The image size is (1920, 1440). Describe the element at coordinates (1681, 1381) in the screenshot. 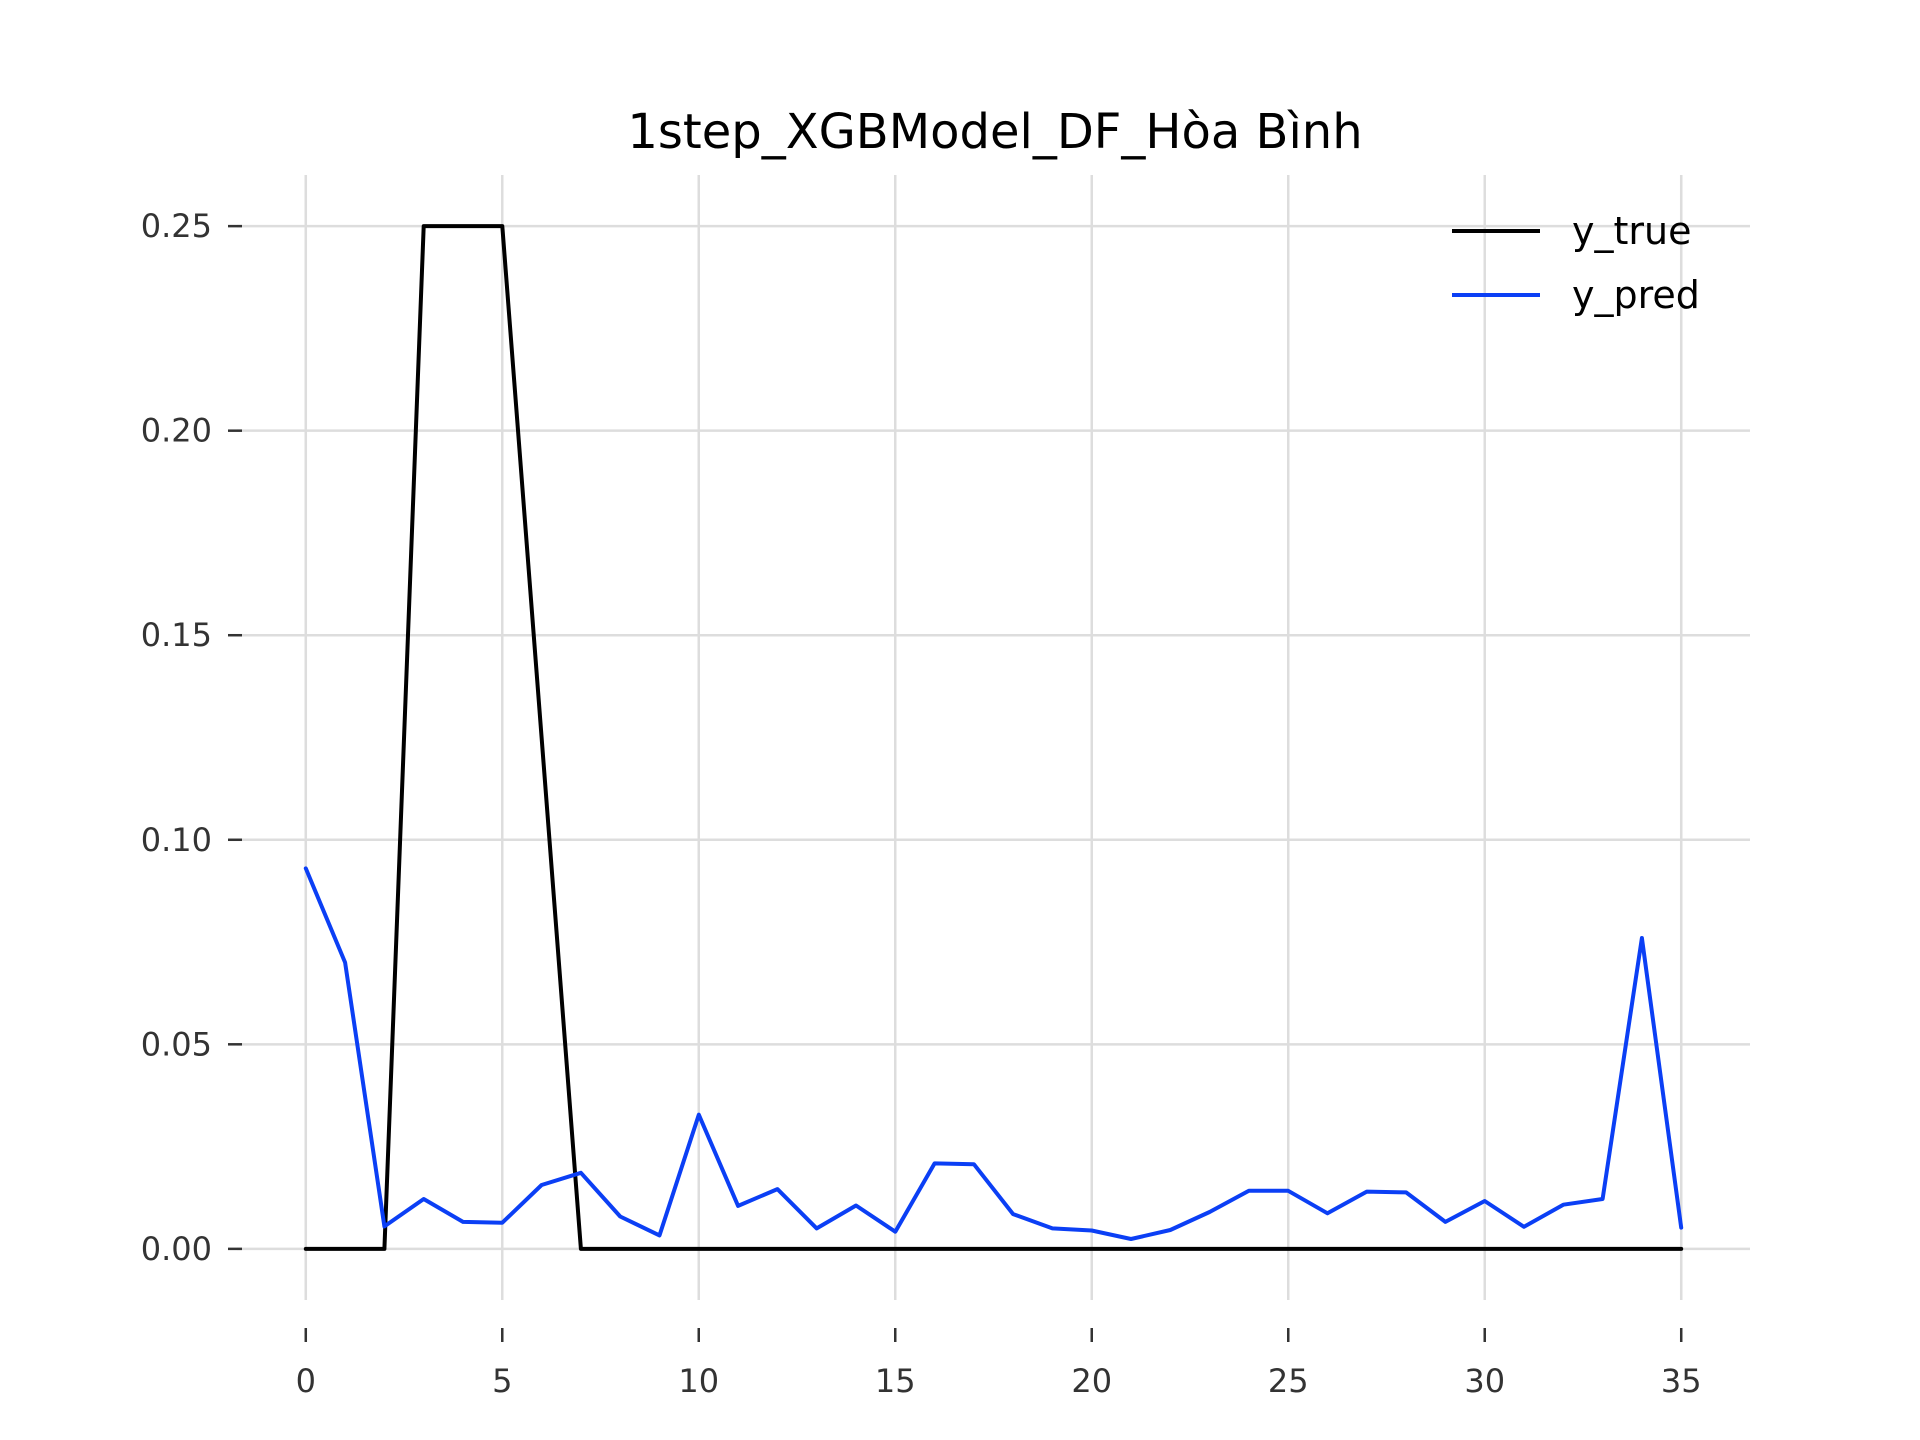

I see `x-tick-label: 35` at that location.